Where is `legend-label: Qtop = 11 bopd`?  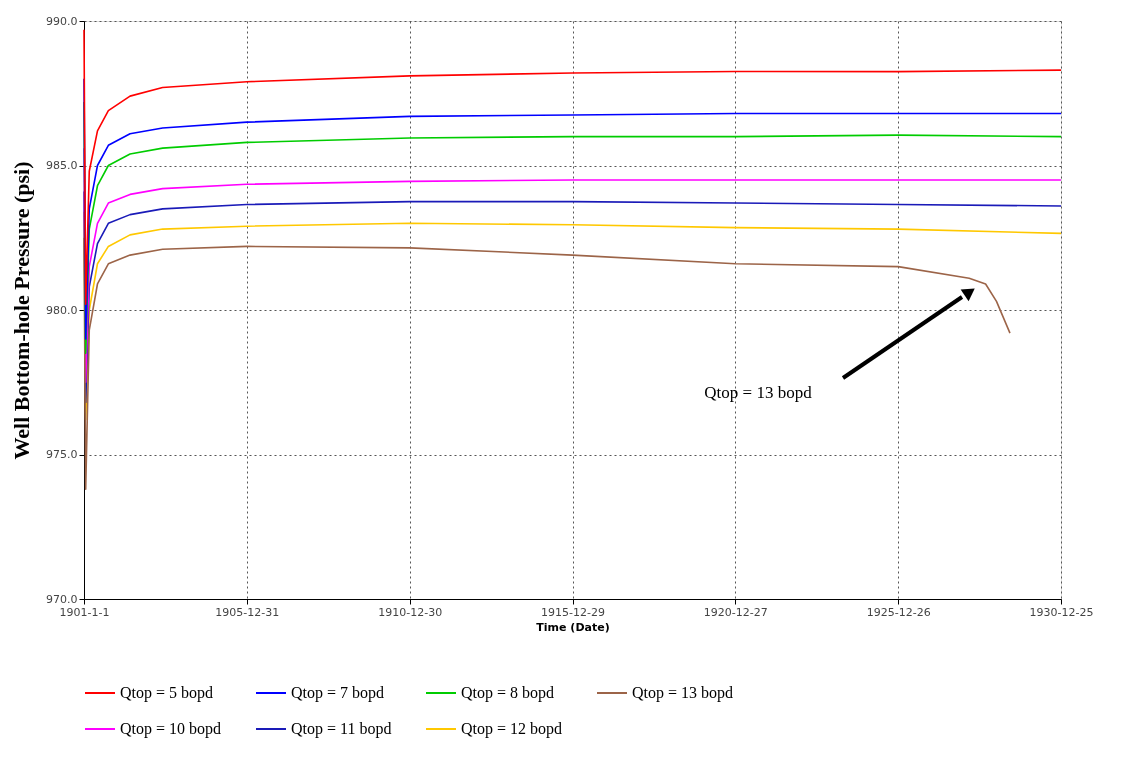 legend-label: Qtop = 11 bopd is located at coordinates (341, 729).